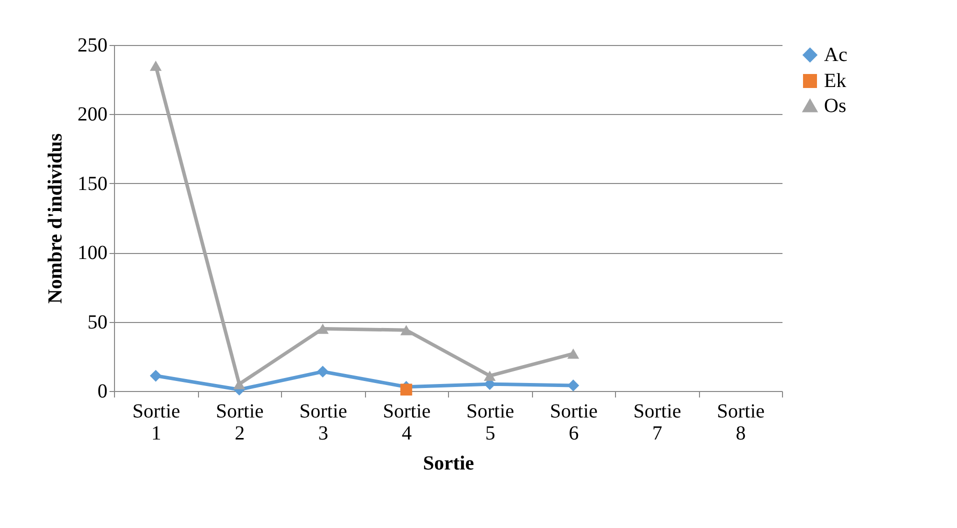 This screenshot has height=528, width=957. What do you see at coordinates (156, 422) in the screenshot?
I see `x-tick-label: Sortie 1` at bounding box center [156, 422].